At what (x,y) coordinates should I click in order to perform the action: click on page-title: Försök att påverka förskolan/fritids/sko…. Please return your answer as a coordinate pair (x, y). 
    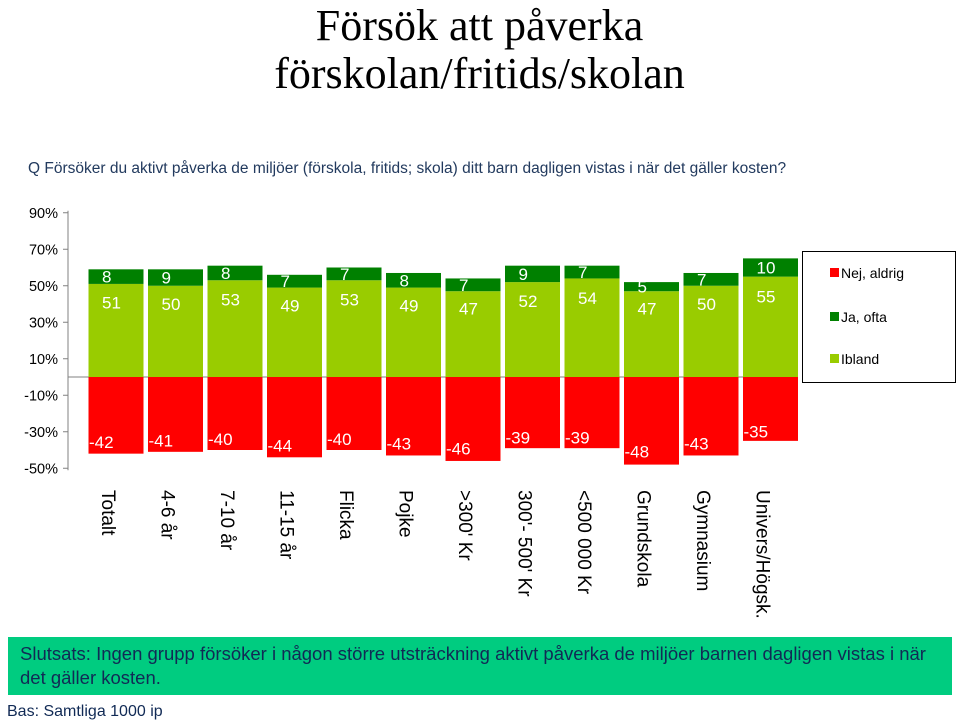
    Looking at the image, I should click on (479, 50).